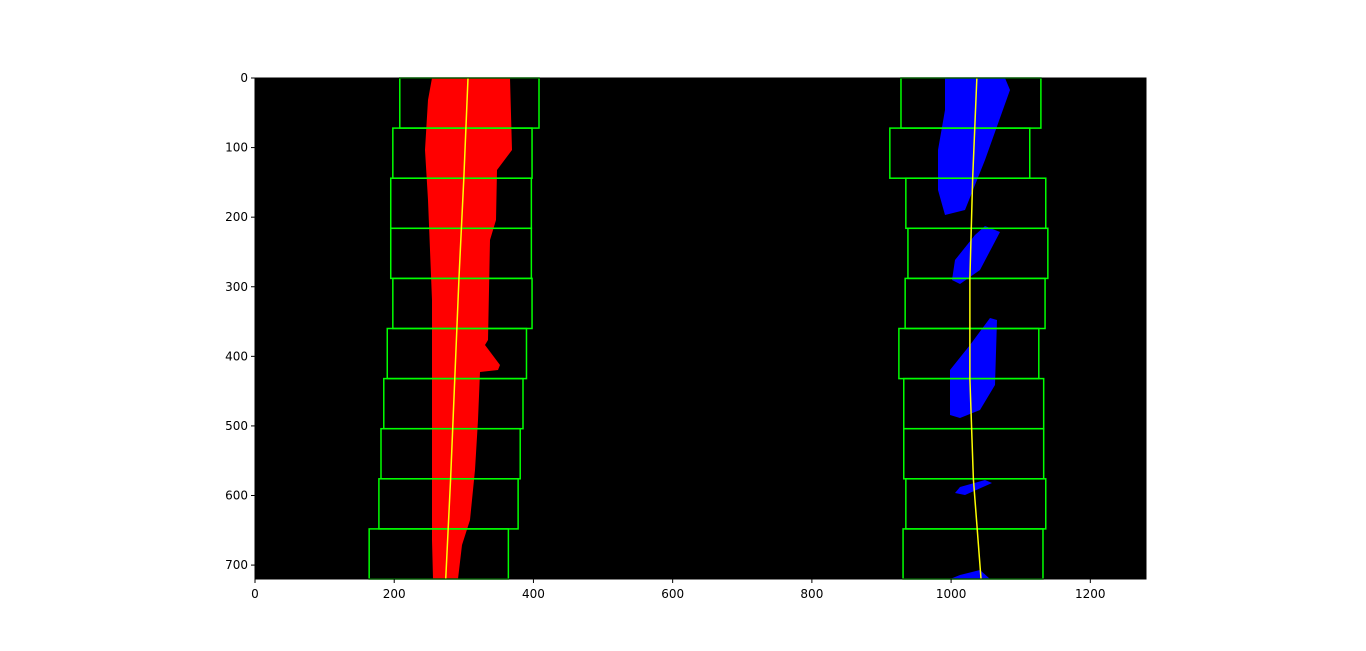  Describe the element at coordinates (1090, 594) in the screenshot. I see `x-tick-label: 1200` at that location.